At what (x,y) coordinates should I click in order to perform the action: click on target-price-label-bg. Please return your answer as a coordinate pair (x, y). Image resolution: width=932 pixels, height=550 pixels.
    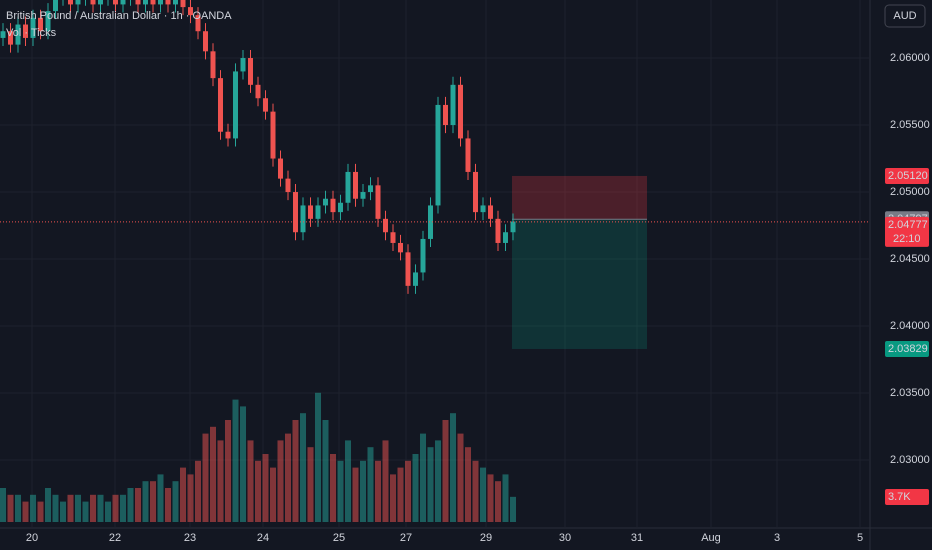
    Looking at the image, I should click on (907, 348).